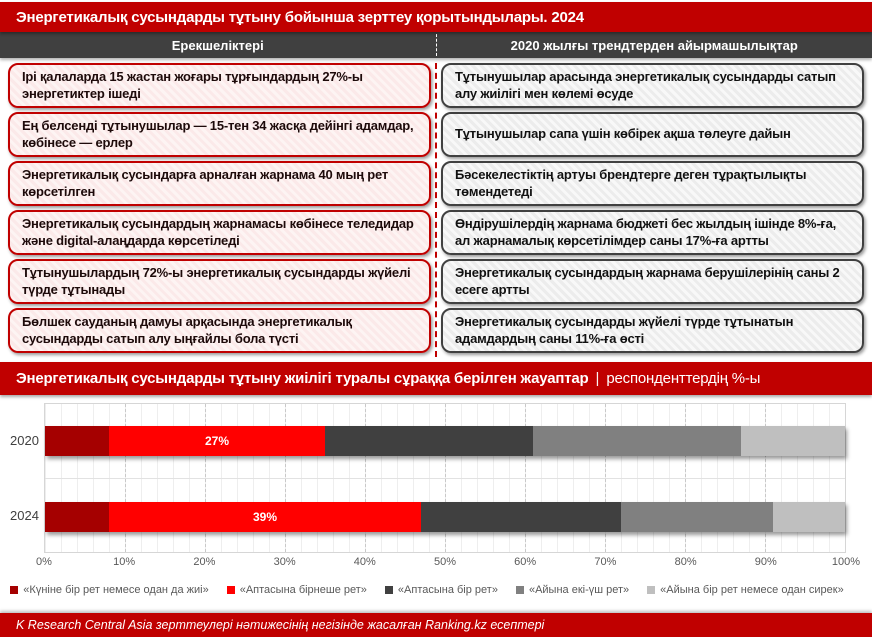 The width and height of the screenshot is (872, 637). I want to click on legend-label: «Күніне бір рет немесе одан да жиі», so click(115, 590).